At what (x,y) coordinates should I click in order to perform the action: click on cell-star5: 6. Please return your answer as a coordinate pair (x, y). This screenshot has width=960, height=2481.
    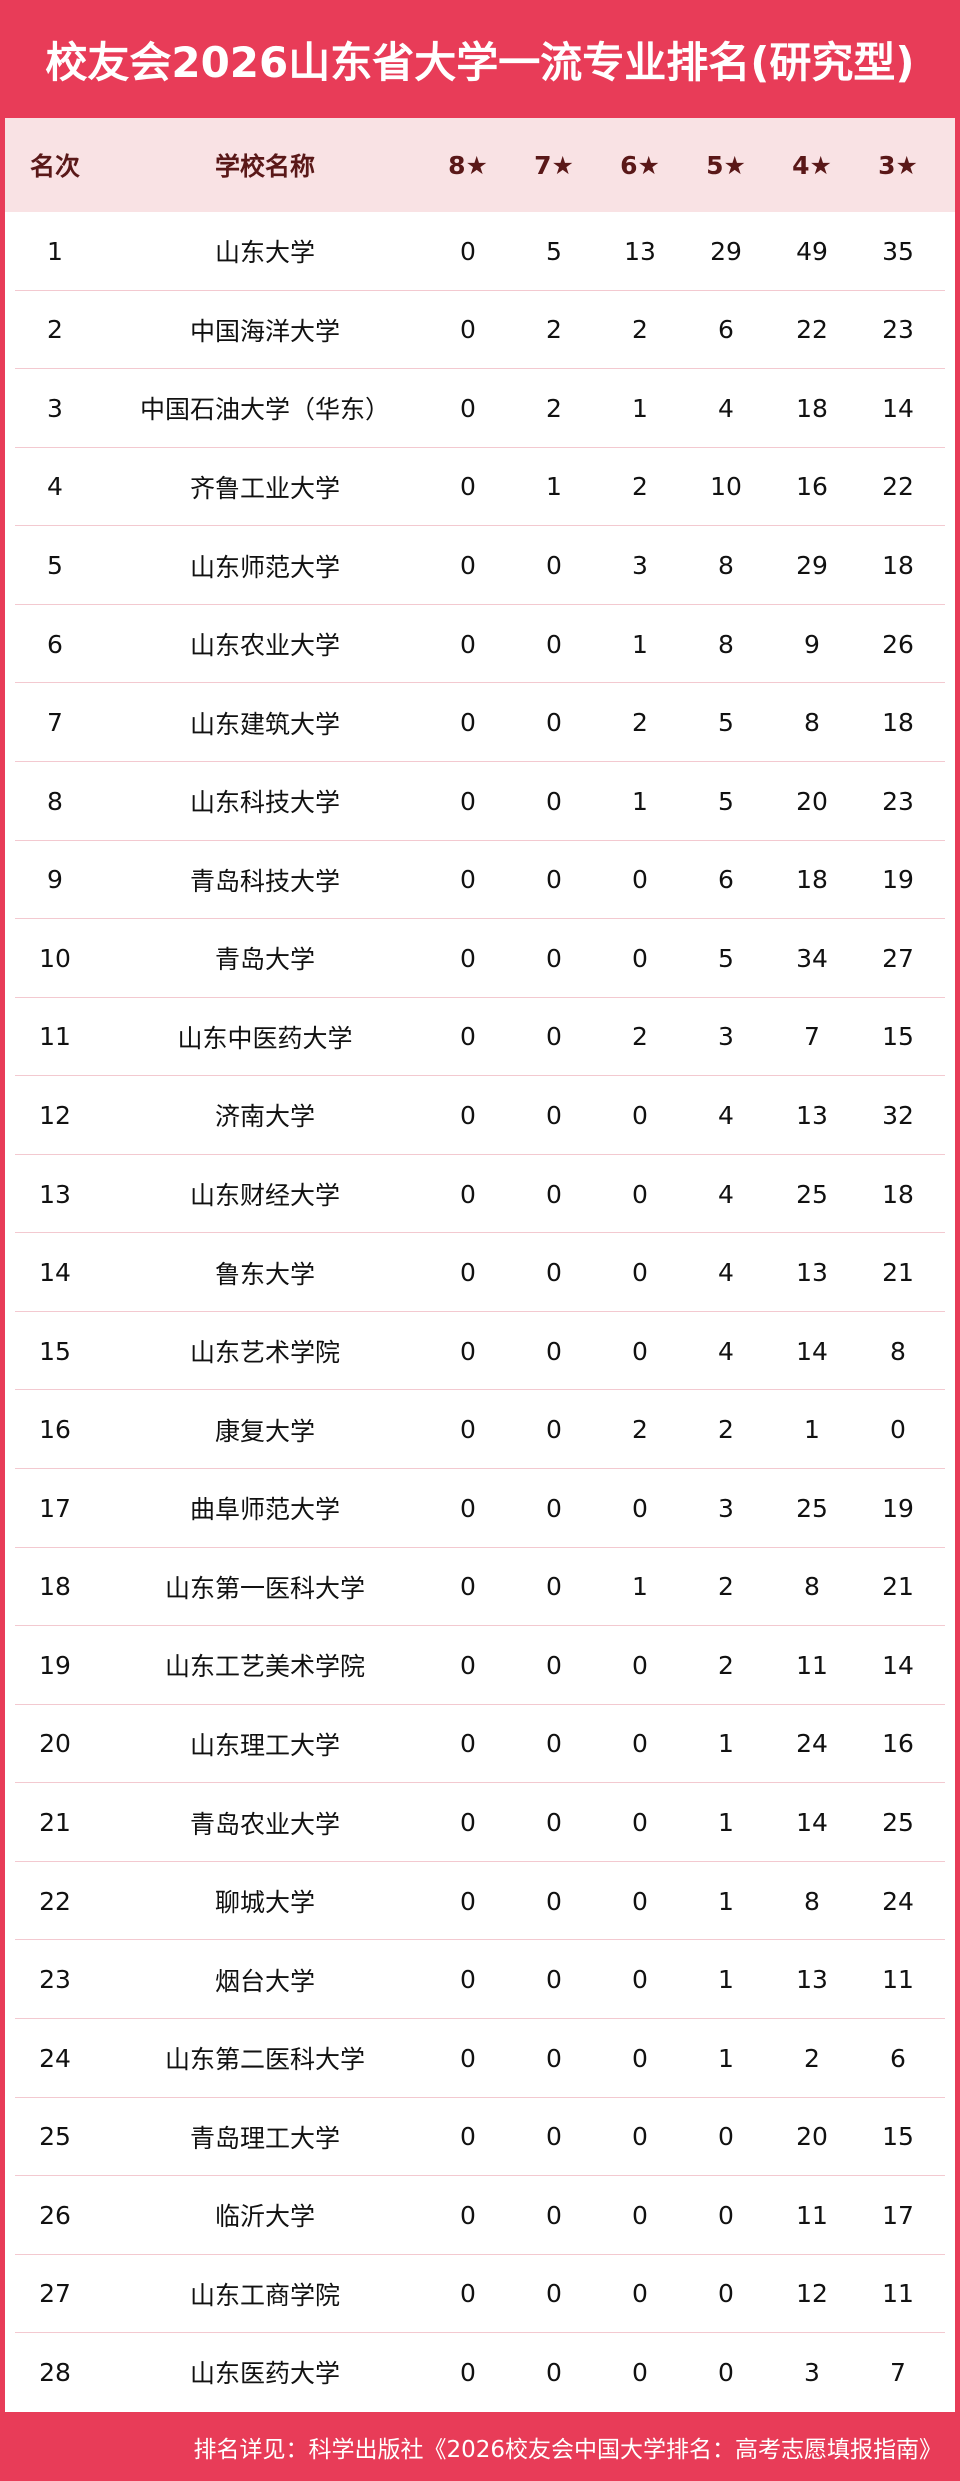
    Looking at the image, I should click on (726, 330).